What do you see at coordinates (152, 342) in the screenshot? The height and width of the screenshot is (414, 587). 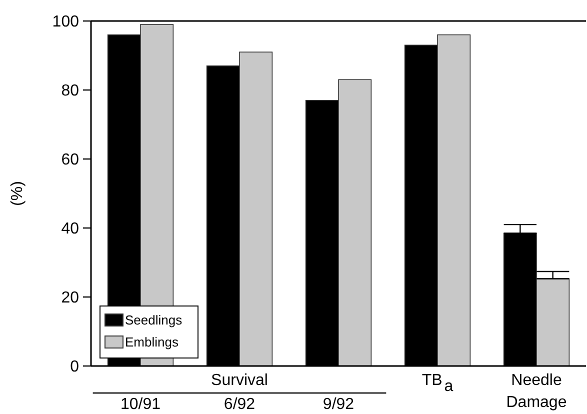 I see `legend-label: Emblings` at bounding box center [152, 342].